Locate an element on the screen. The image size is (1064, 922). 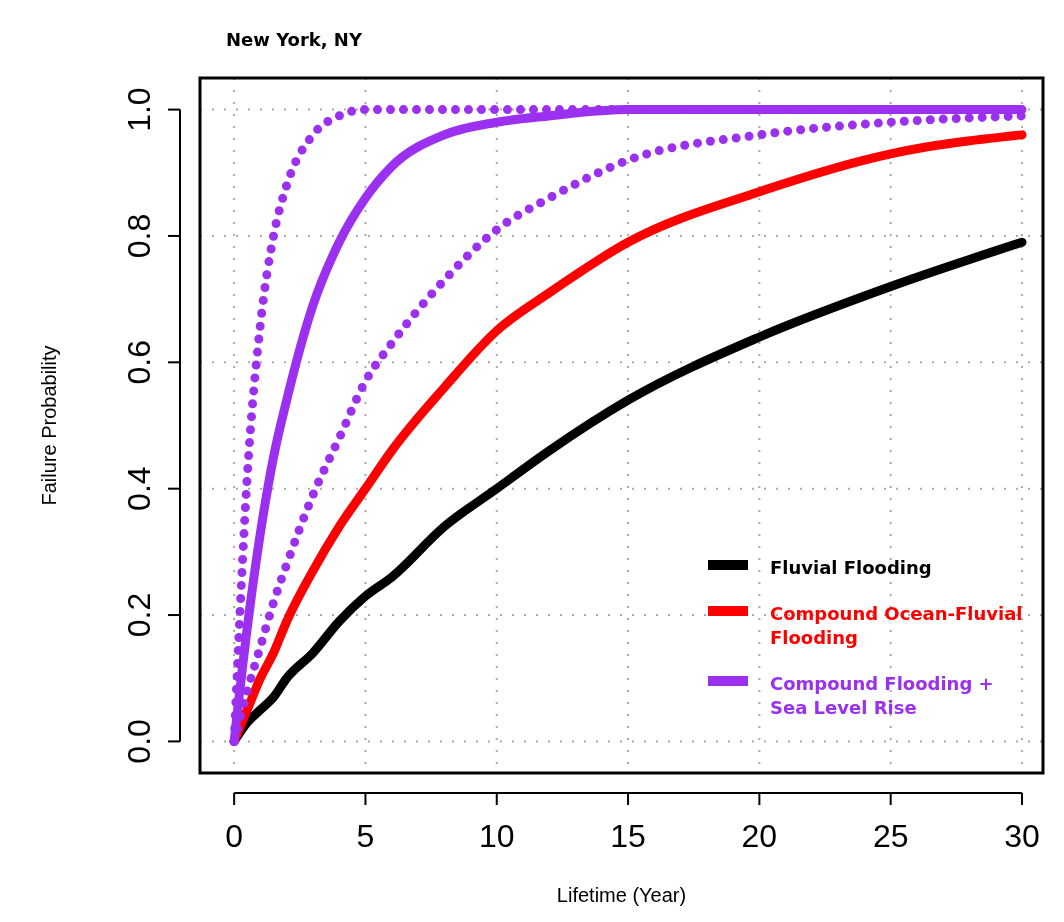
x-tick-label: 0 is located at coordinates (234, 836).